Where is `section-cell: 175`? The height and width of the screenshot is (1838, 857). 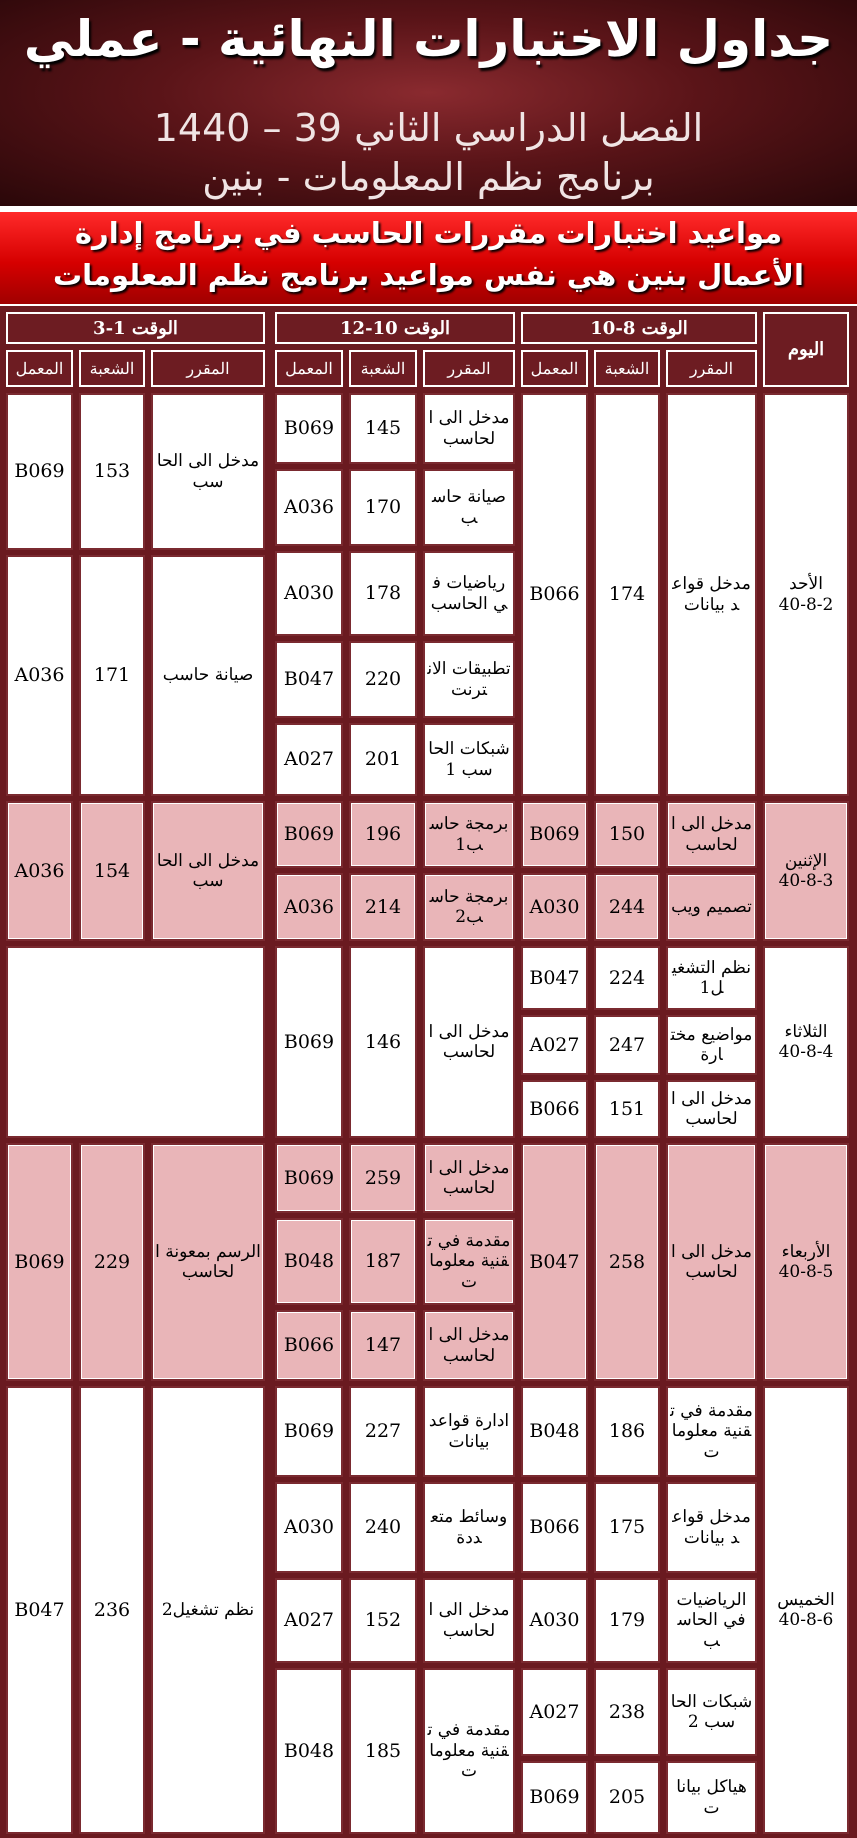 section-cell: 175 is located at coordinates (627, 1527).